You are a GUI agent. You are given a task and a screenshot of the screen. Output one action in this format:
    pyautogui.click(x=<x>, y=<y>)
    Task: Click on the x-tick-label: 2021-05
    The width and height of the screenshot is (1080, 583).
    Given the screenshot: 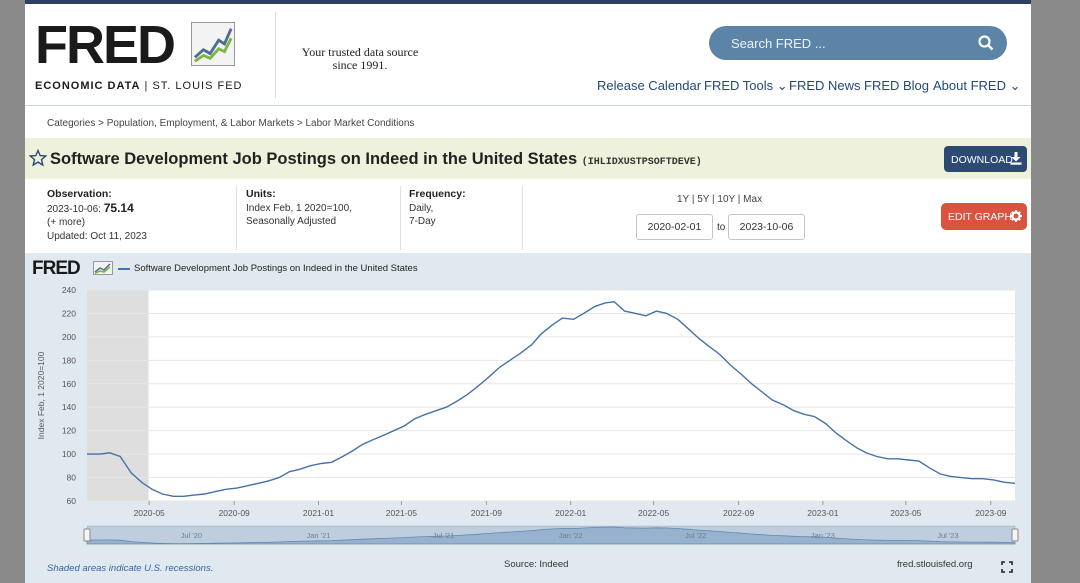 What is the action you would take?
    pyautogui.click(x=401, y=513)
    